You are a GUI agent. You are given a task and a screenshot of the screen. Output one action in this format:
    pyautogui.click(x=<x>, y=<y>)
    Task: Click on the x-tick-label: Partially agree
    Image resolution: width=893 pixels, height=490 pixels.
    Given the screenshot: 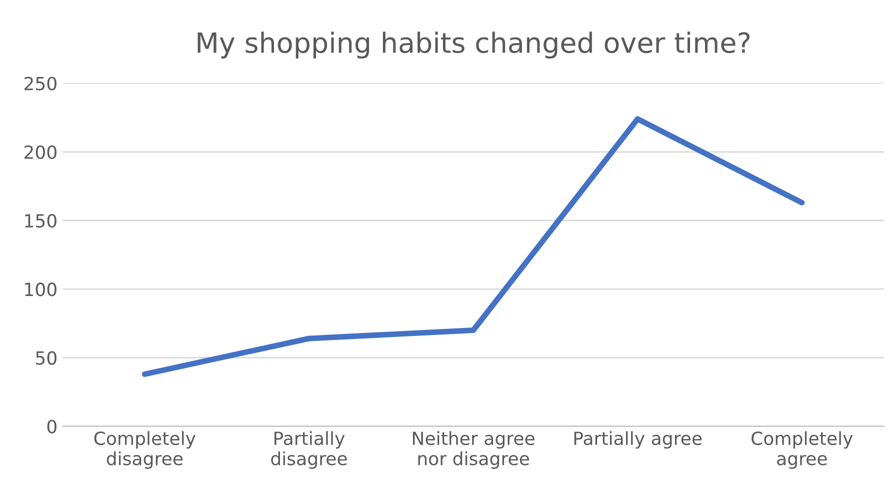 What is the action you would take?
    pyautogui.click(x=638, y=440)
    